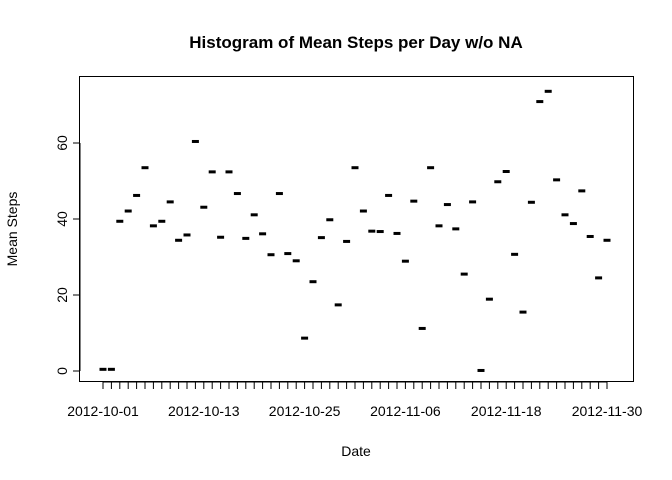 The height and width of the screenshot is (480, 672). Describe the element at coordinates (607, 411) in the screenshot. I see `x-tick-label: 2012-11-30` at that location.